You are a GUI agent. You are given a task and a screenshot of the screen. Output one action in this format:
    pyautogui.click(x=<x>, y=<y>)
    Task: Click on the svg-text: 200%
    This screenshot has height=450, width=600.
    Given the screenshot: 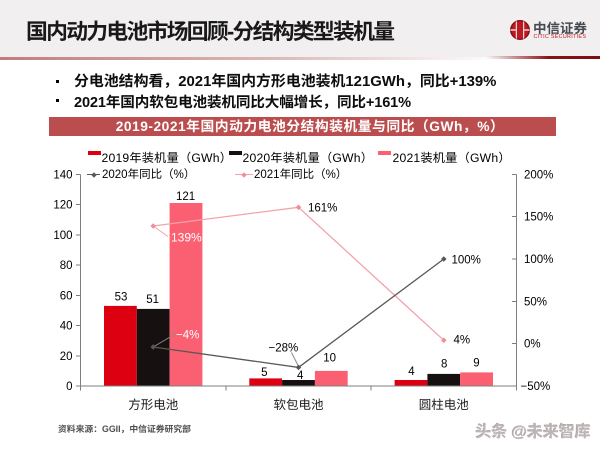 What is the action you would take?
    pyautogui.click(x=538, y=175)
    